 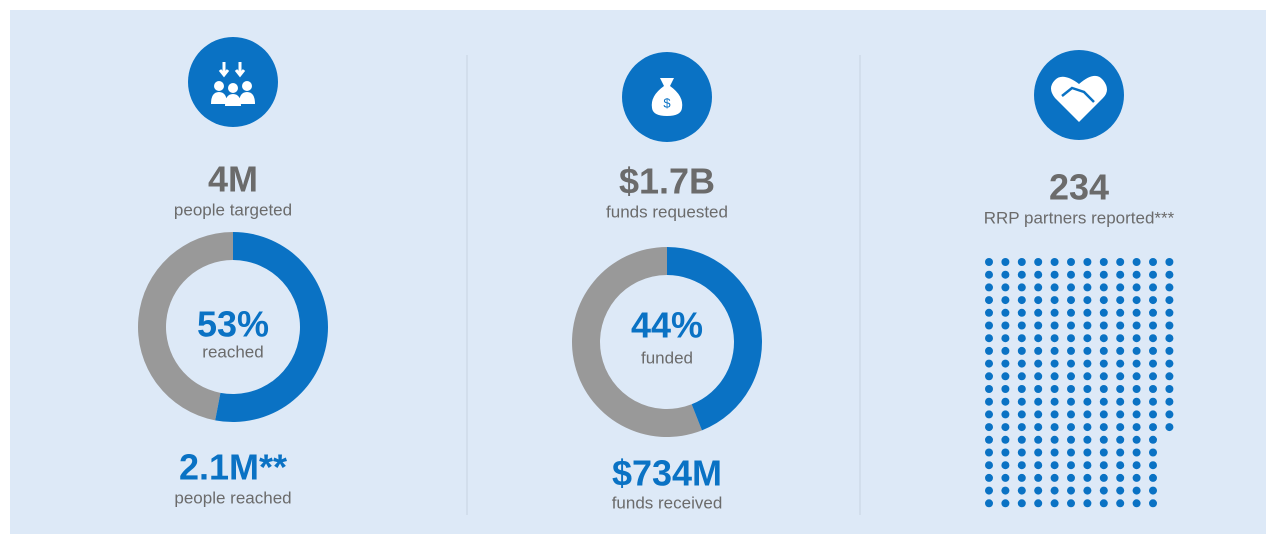 What do you see at coordinates (1079, 187) in the screenshot?
I see `partners-count: 234` at bounding box center [1079, 187].